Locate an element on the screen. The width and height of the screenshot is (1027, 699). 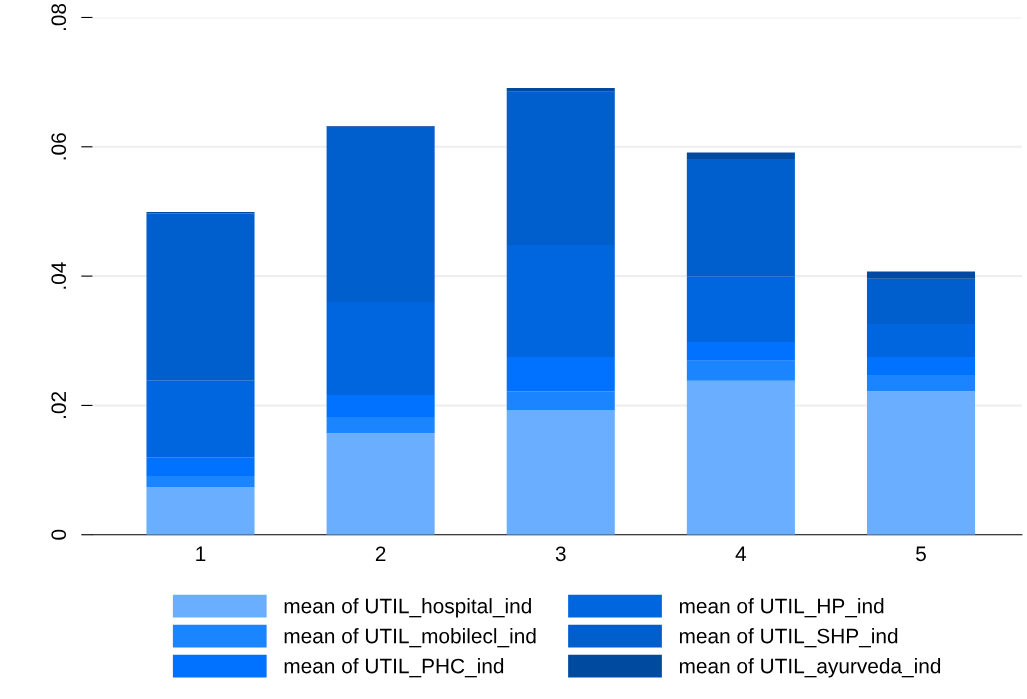
legend-label: mean of UTIL_hospital_ind is located at coordinates (407, 608).